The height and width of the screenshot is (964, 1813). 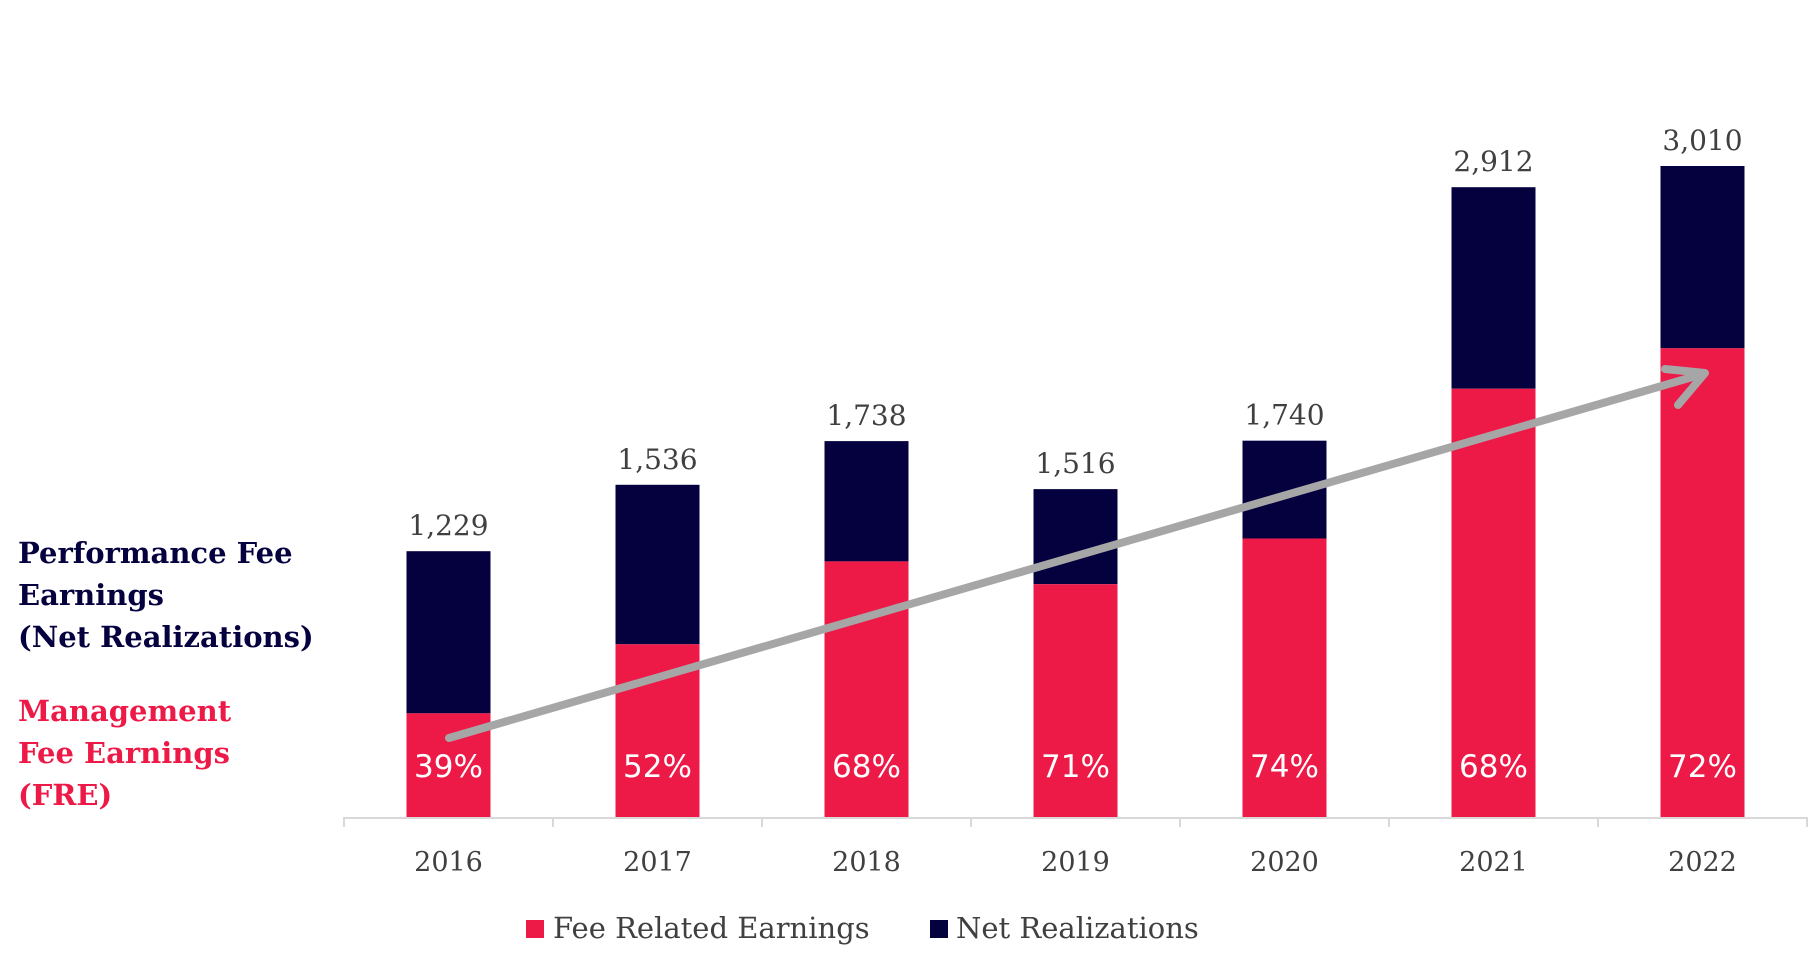 I want to click on total-label: 3,010, so click(x=1702, y=140).